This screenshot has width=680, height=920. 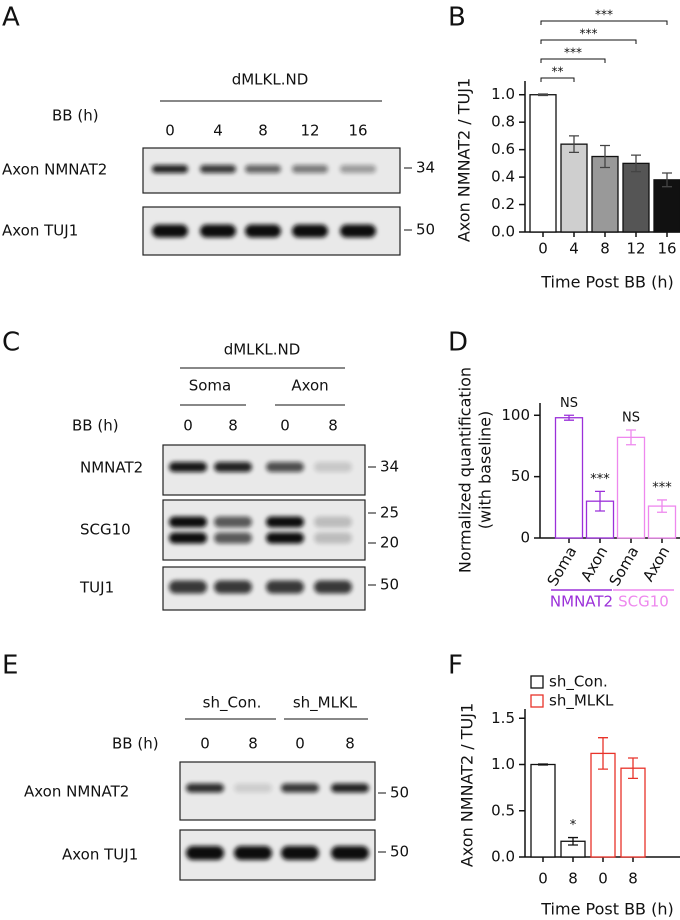 What do you see at coordinates (578, 682) in the screenshot?
I see `legend-label: sh_Con.` at bounding box center [578, 682].